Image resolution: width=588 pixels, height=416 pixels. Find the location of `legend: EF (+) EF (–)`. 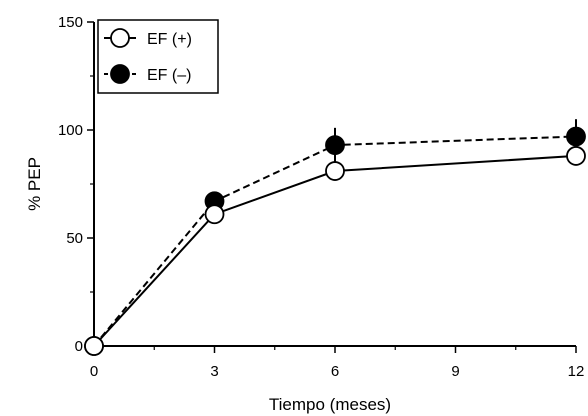

legend: EF (+) EF (–) is located at coordinates (158, 56).